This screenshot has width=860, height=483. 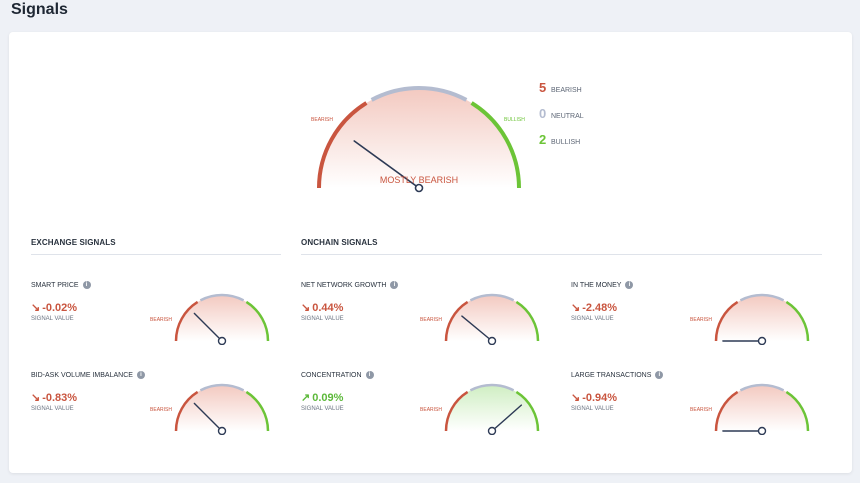 What do you see at coordinates (566, 142) in the screenshot?
I see `bullish-label: BULLISH` at bounding box center [566, 142].